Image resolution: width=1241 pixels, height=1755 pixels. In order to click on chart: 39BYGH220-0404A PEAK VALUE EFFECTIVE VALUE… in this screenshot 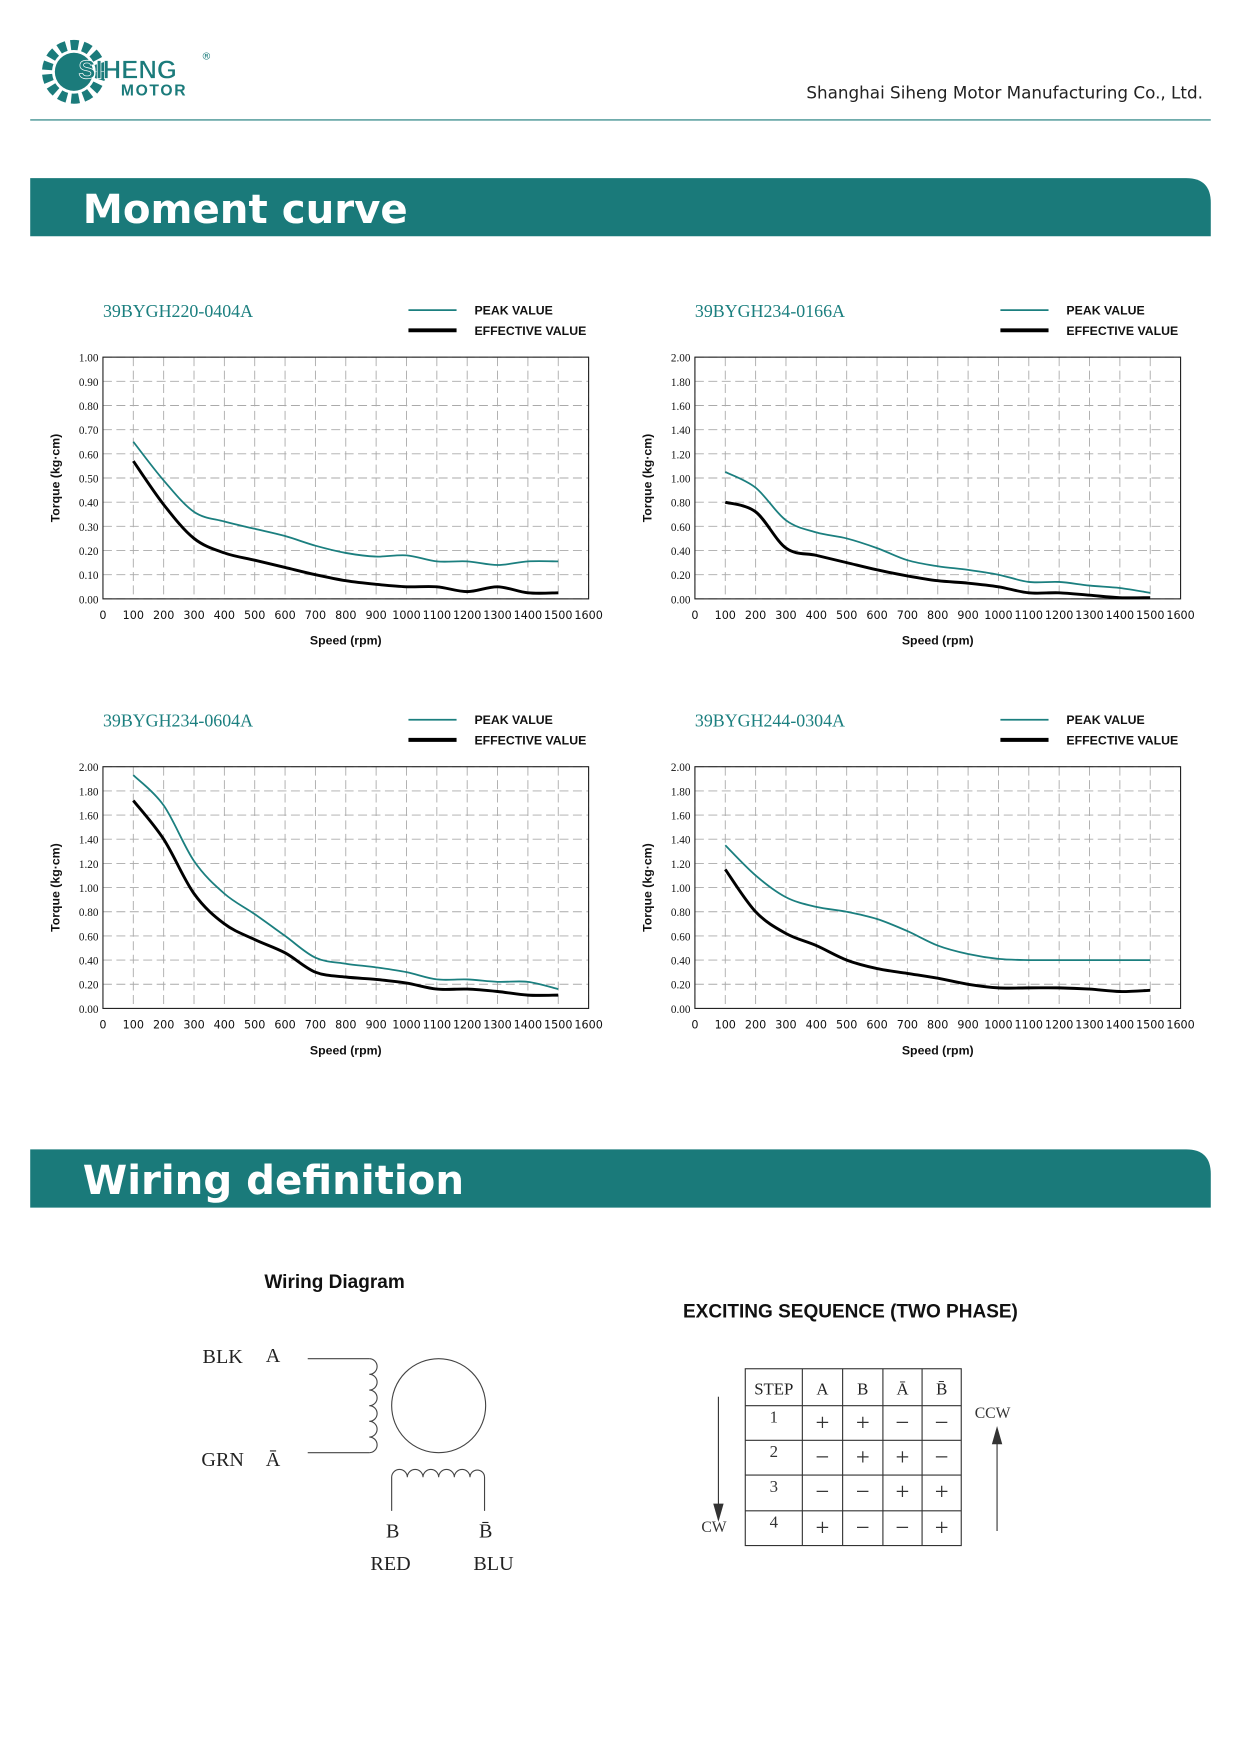, I will do `click(325, 474)`.